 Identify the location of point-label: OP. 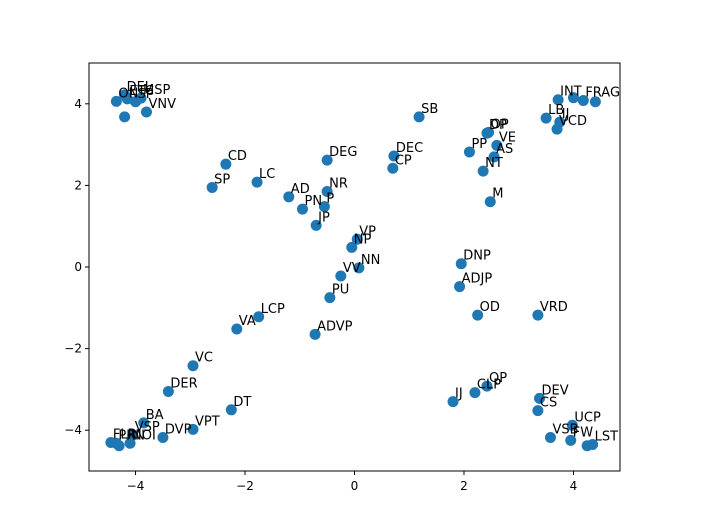
(500, 124).